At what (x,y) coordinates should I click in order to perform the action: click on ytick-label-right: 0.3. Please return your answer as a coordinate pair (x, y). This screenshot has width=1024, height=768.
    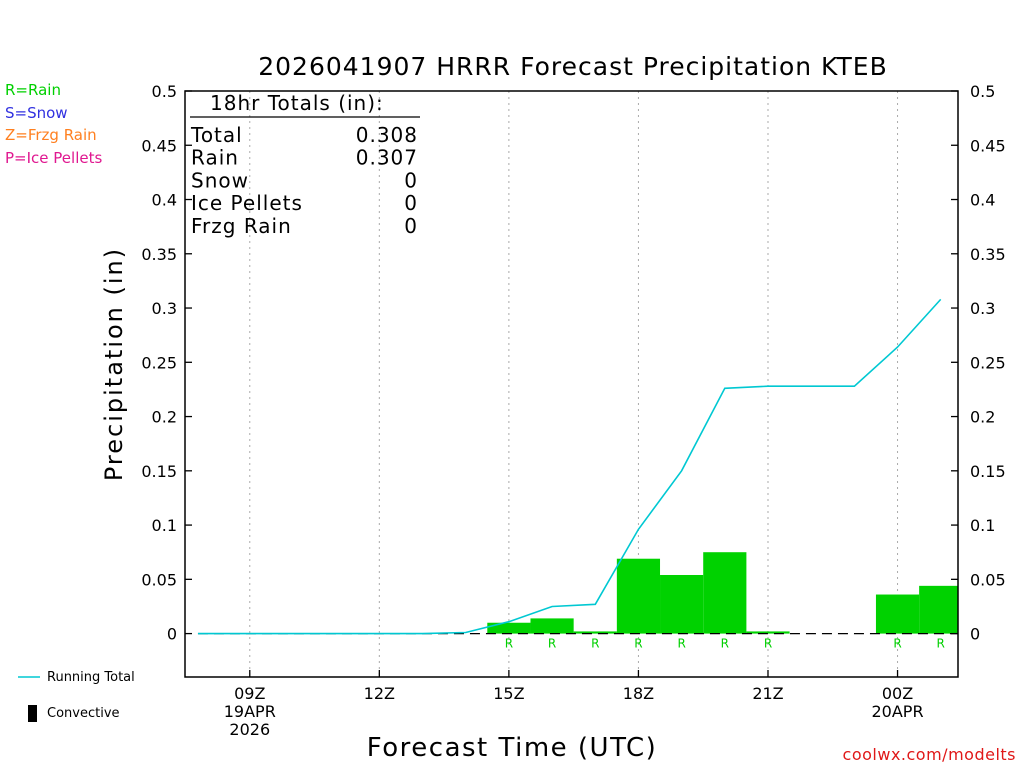
    Looking at the image, I should click on (982, 308).